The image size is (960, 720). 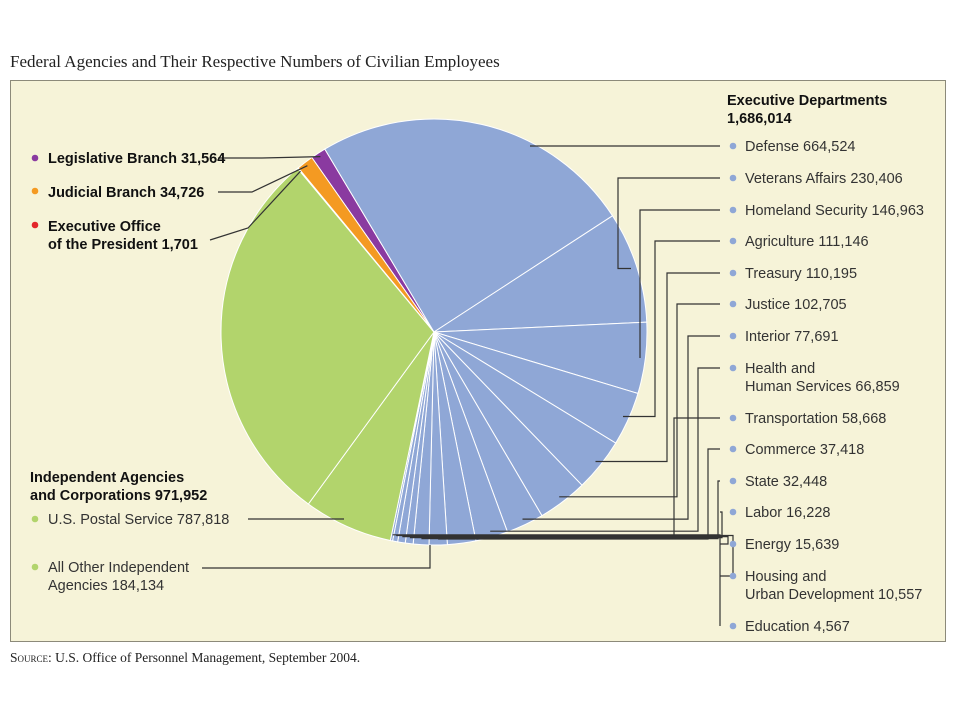 I want to click on legend-dot-veterans-affairs, so click(x=733, y=178).